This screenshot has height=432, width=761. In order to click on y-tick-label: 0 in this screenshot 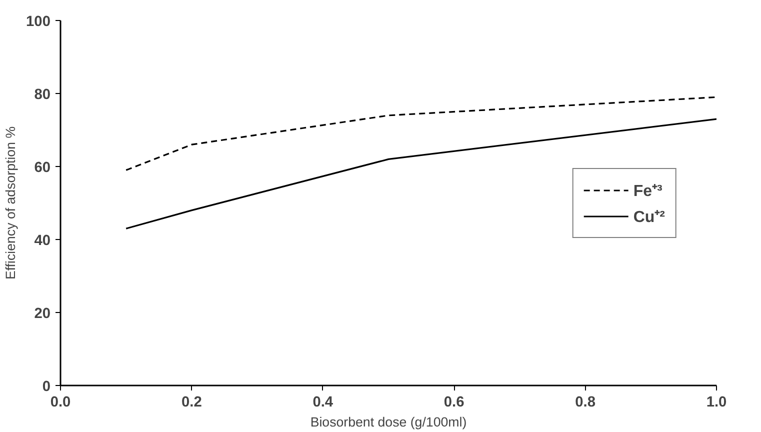, I will do `click(46, 387)`.